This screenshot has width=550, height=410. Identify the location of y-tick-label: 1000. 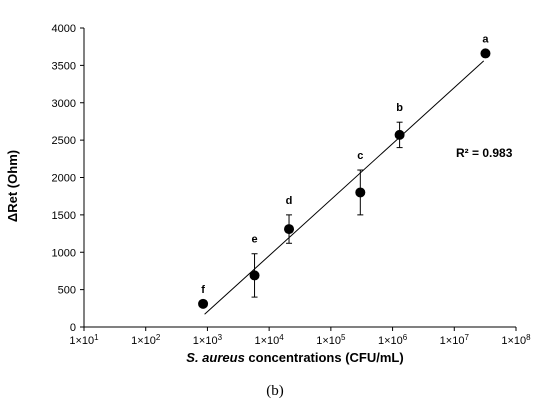
(64, 253).